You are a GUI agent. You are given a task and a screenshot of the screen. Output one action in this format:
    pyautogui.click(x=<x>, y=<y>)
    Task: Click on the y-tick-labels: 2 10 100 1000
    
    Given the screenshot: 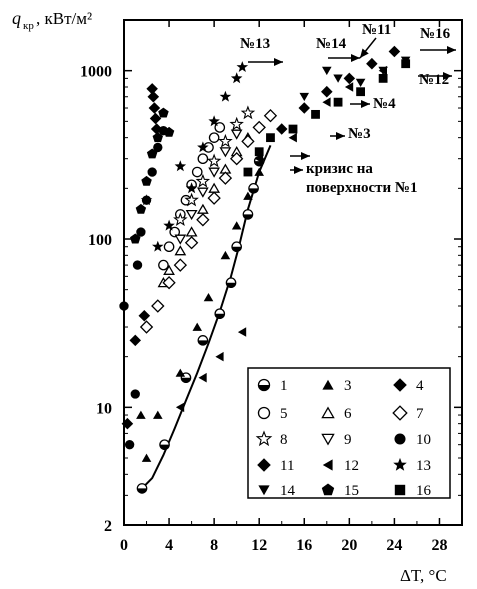 What is the action you would take?
    pyautogui.click(x=96, y=299)
    